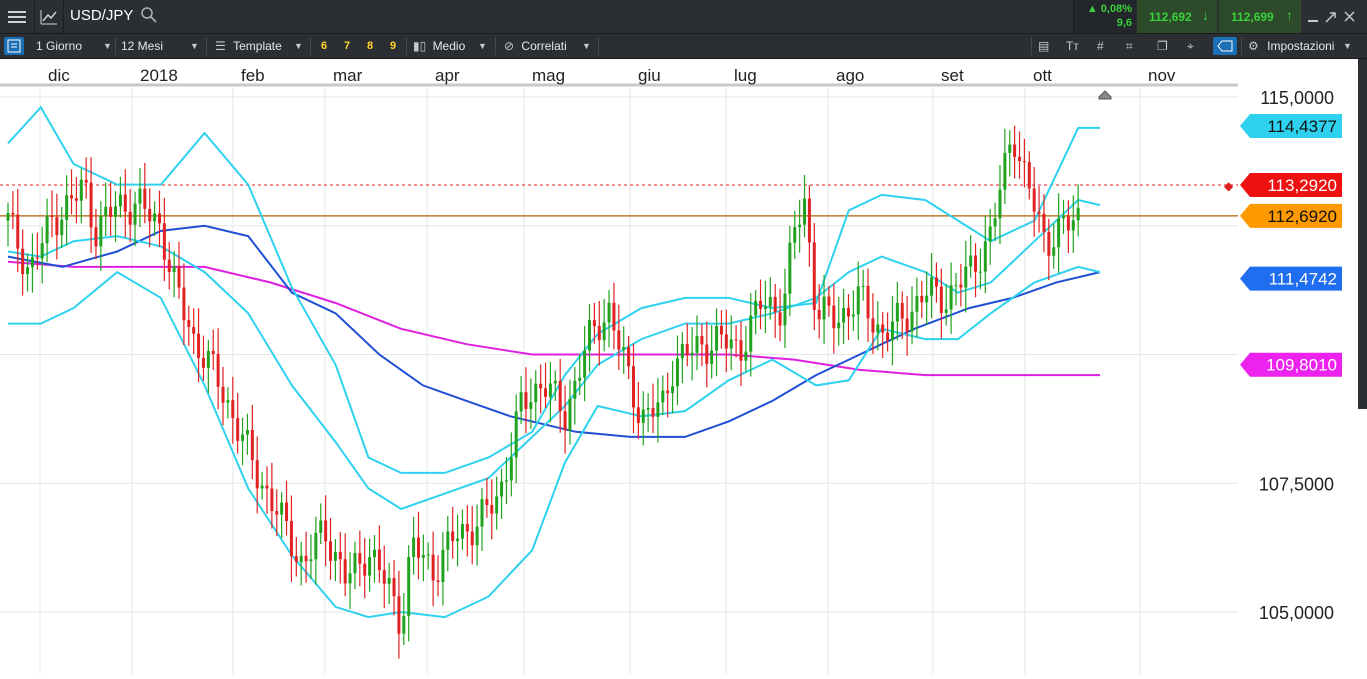 Image resolution: width=1367 pixels, height=679 pixels. I want to click on price-tag-label: 112,6920, so click(1302, 216).